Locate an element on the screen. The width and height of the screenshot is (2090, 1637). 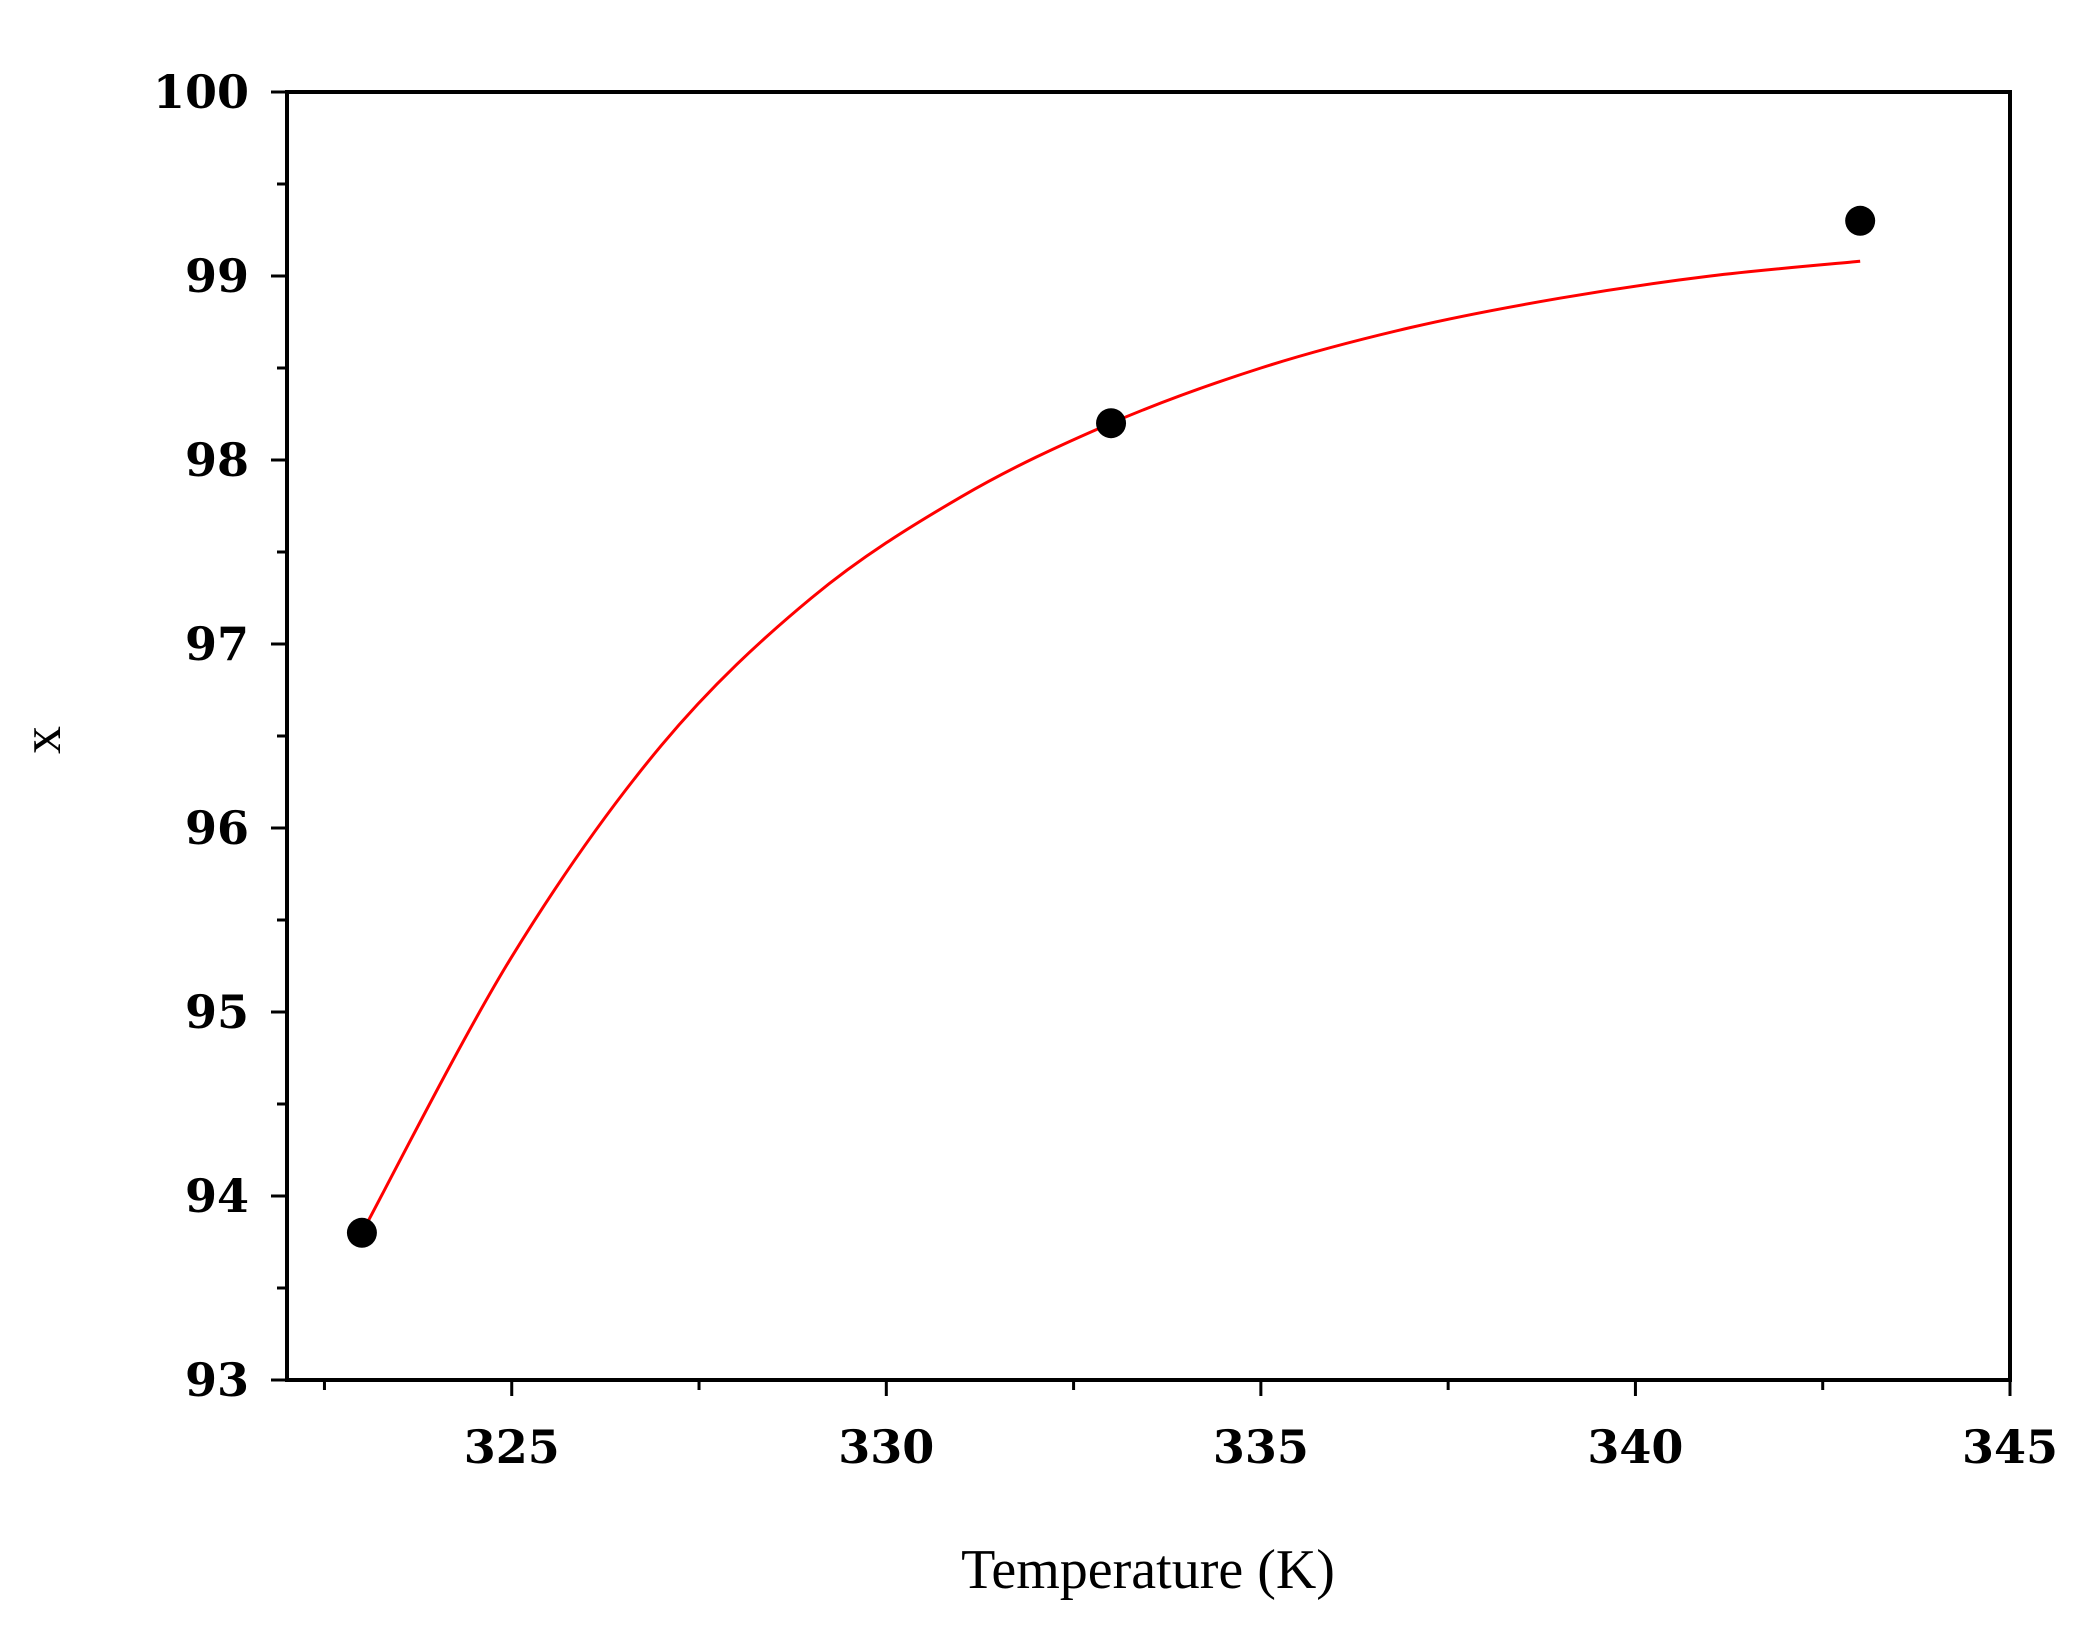
y-tick-label: 100 is located at coordinates (201, 92).